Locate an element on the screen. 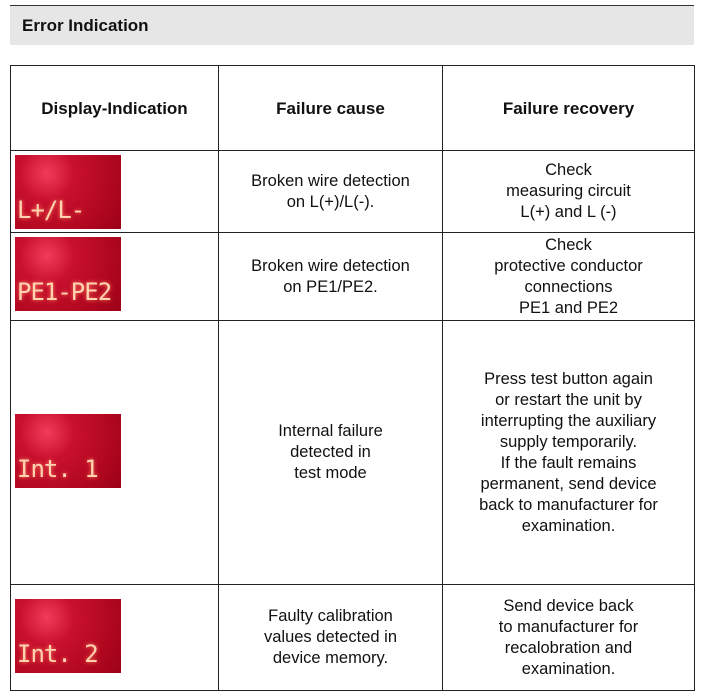 This screenshot has width=704, height=698. display-image: PE1-PE2 is located at coordinates (68, 274).